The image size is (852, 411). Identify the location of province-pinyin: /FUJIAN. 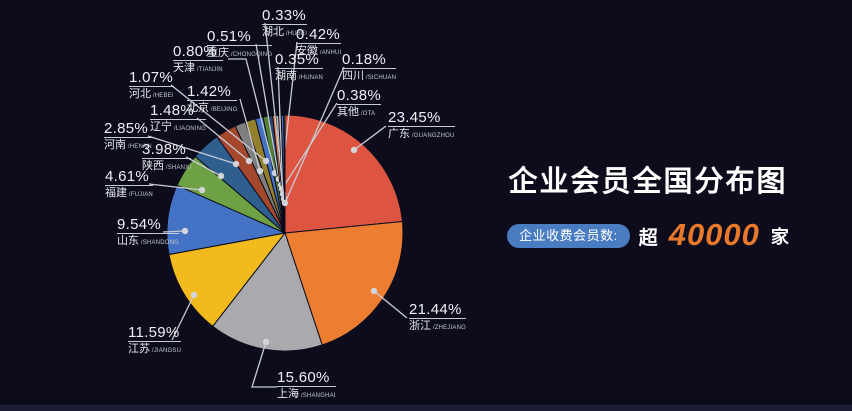
(140, 195).